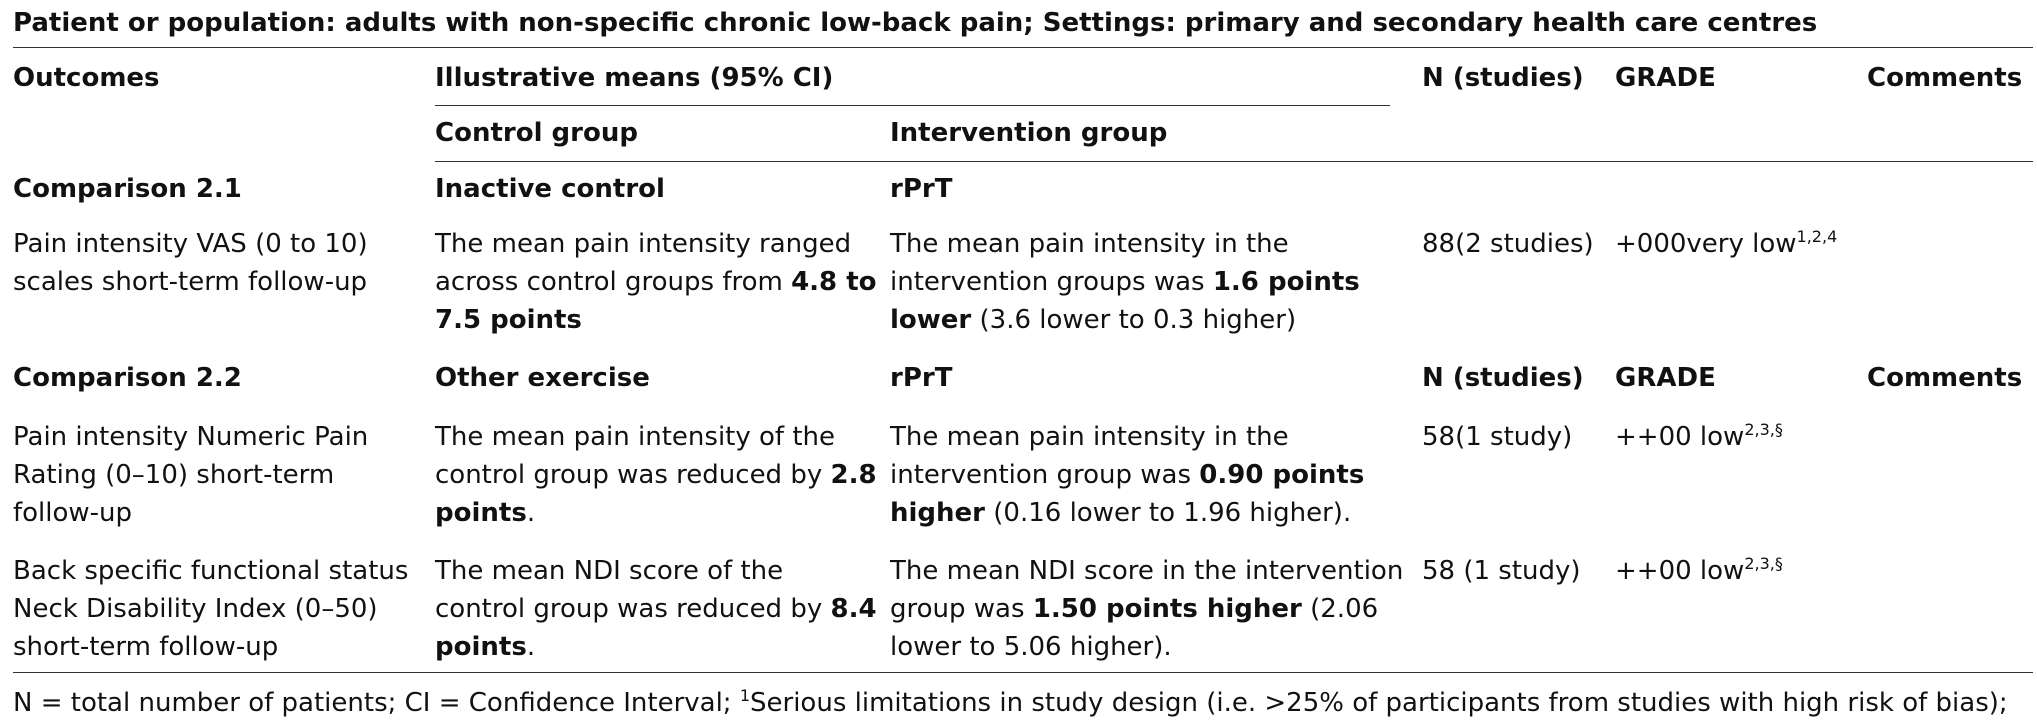  Describe the element at coordinates (127, 189) in the screenshot. I see `section-title: Comparison 2.1` at that location.